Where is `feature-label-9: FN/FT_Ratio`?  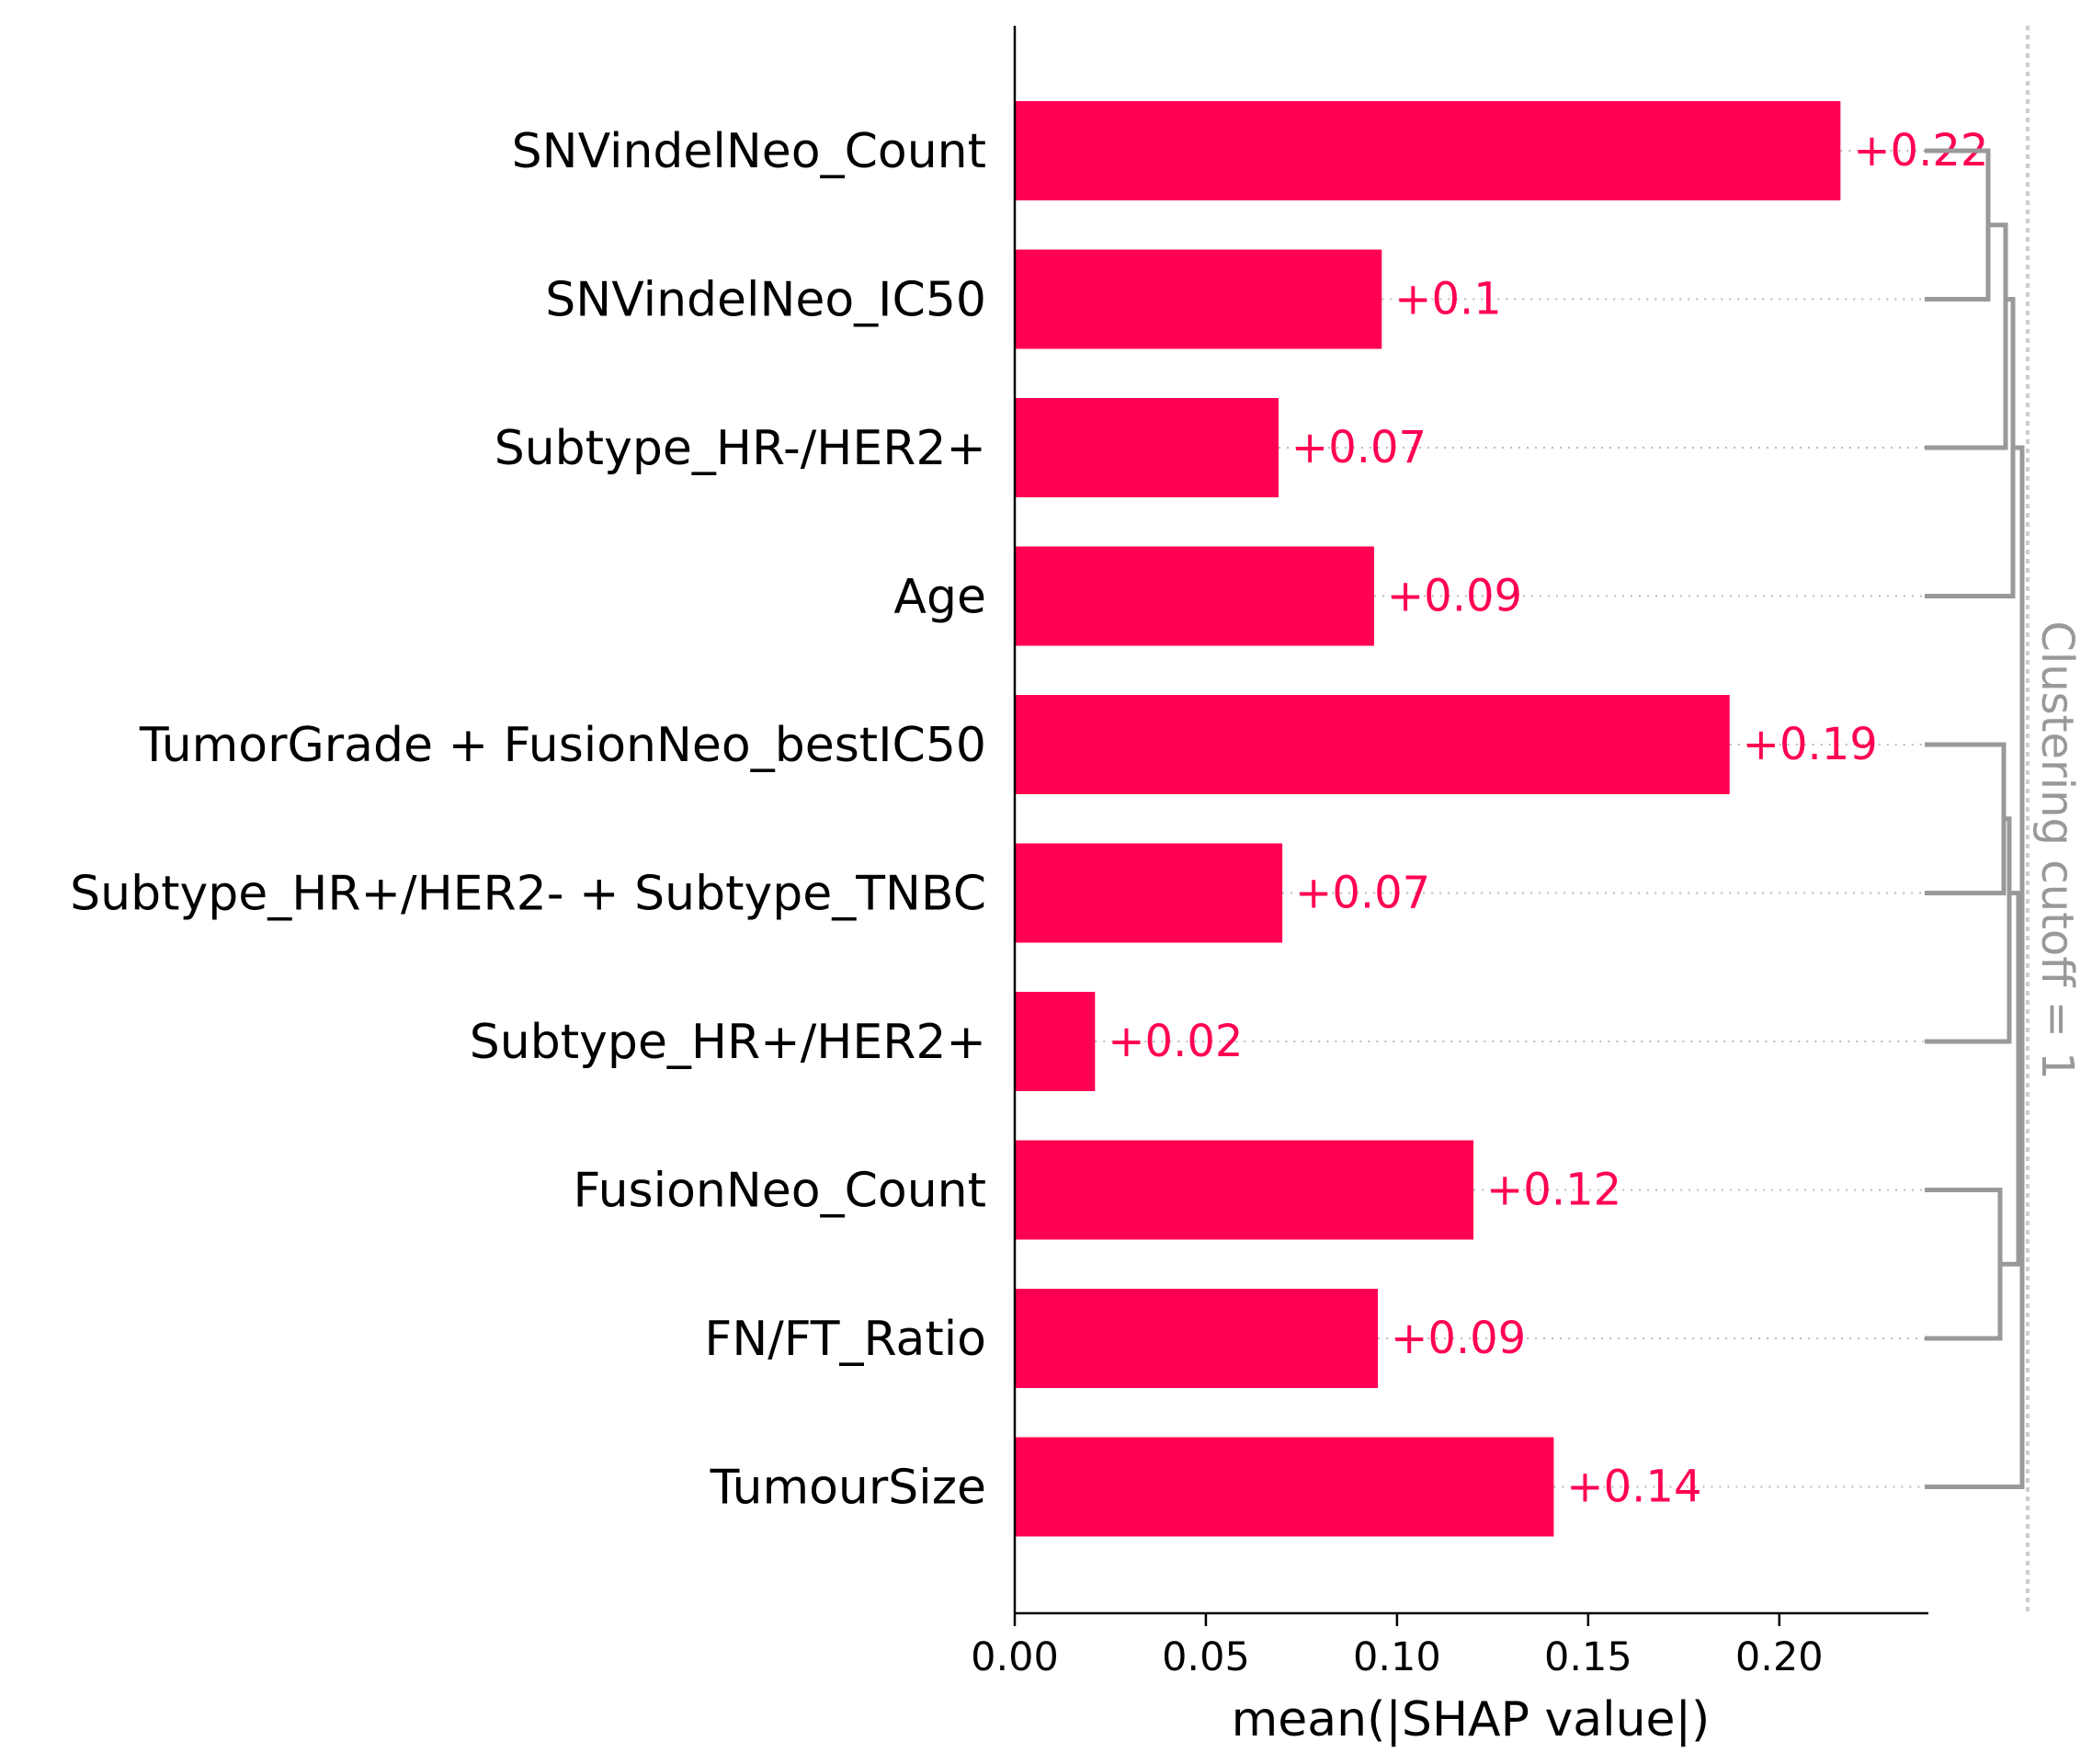
feature-label-9: FN/FT_Ratio is located at coordinates (845, 1339).